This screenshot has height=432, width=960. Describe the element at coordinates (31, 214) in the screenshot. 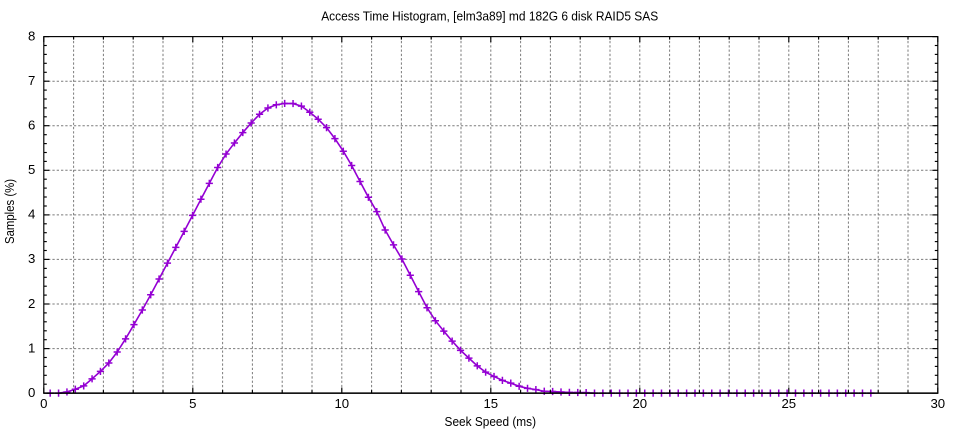

I see `svg-text: 4` at that location.